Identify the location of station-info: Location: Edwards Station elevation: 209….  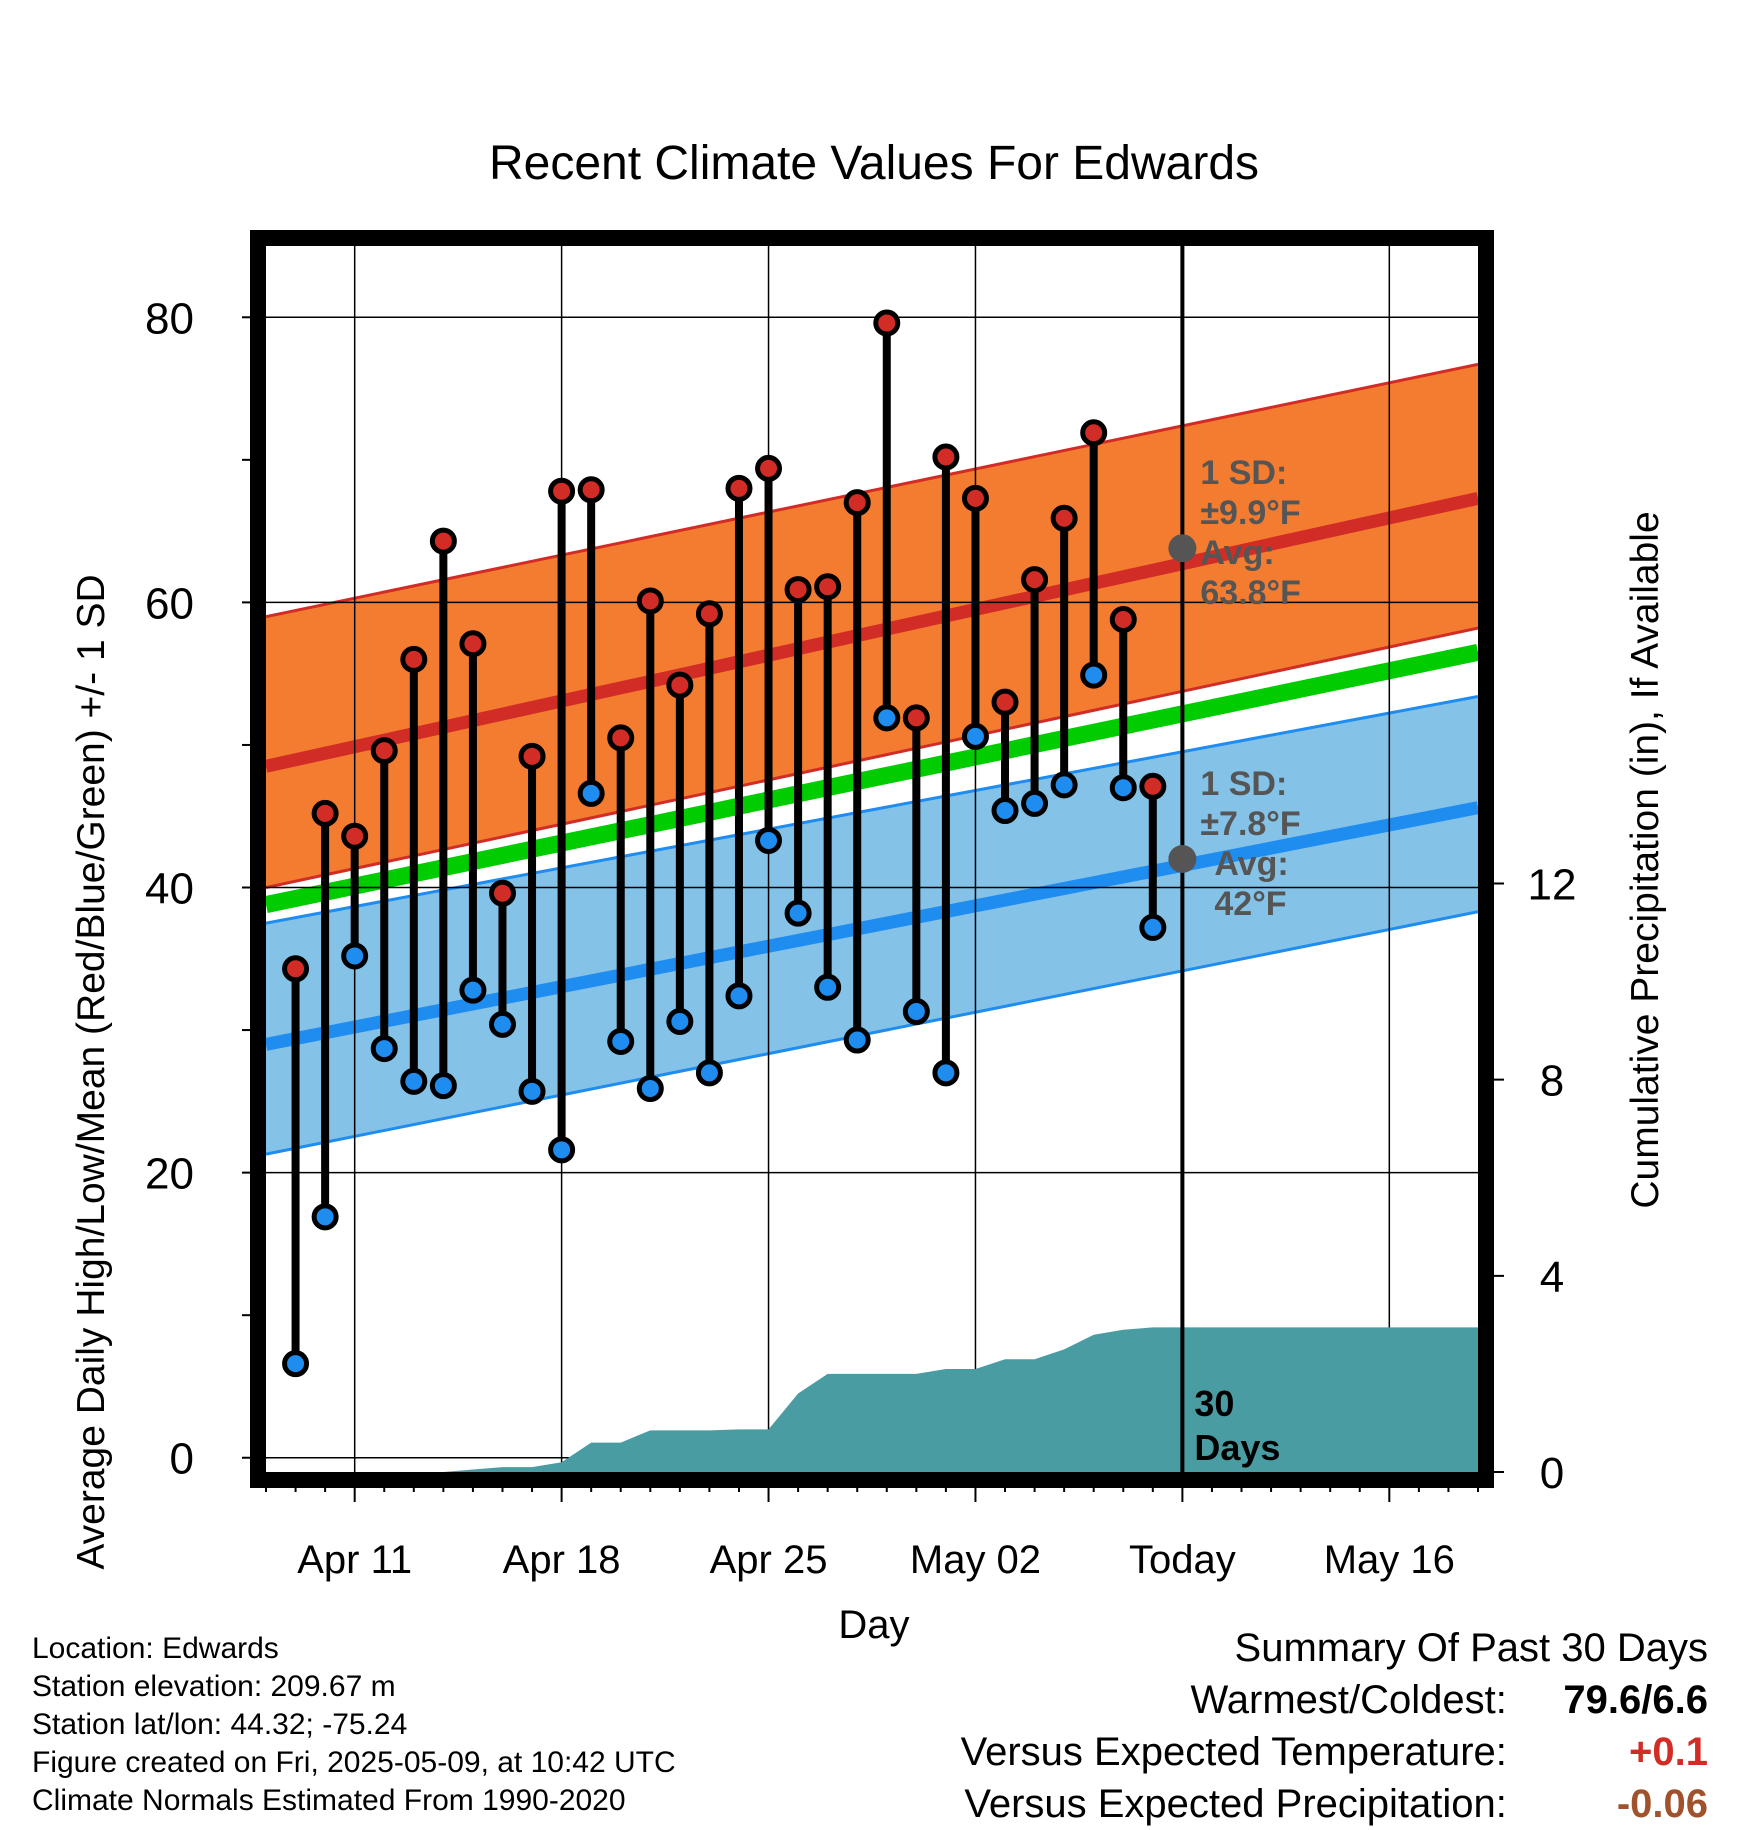
(354, 1725).